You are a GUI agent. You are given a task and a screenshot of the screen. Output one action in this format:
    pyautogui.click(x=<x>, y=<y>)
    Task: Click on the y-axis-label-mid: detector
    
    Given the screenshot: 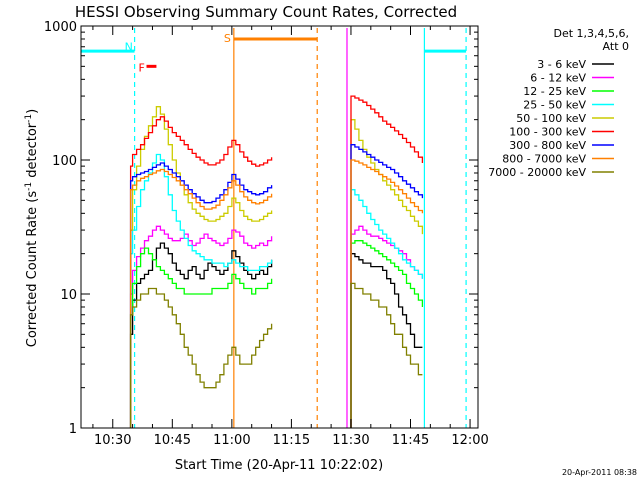 What is the action you would take?
    pyautogui.click(x=32, y=152)
    